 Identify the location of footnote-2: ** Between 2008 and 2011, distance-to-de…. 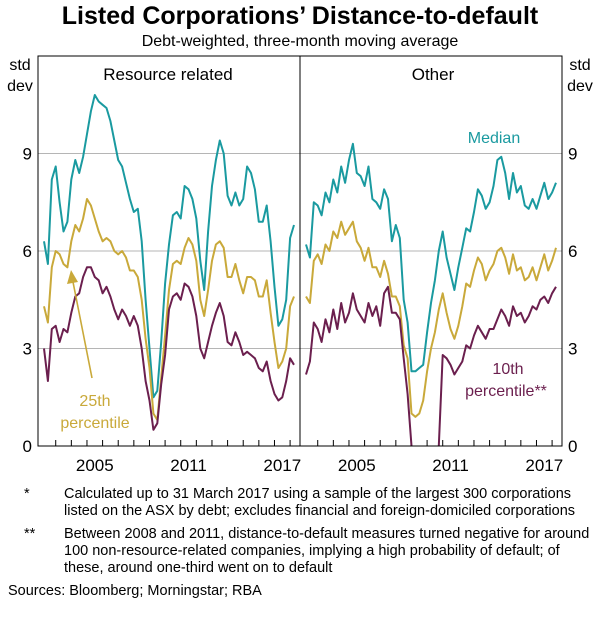
(300, 551).